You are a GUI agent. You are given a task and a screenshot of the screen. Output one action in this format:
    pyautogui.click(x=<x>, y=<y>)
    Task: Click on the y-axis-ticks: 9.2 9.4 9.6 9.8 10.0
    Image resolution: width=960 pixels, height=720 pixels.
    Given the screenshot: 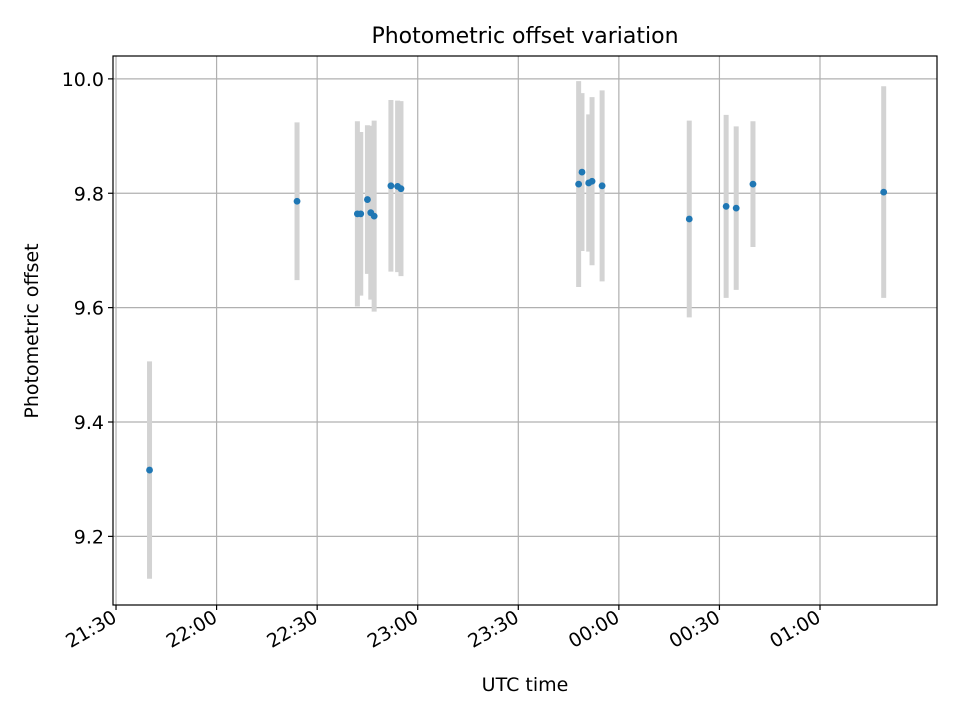 What is the action you would take?
    pyautogui.click(x=87, y=308)
    